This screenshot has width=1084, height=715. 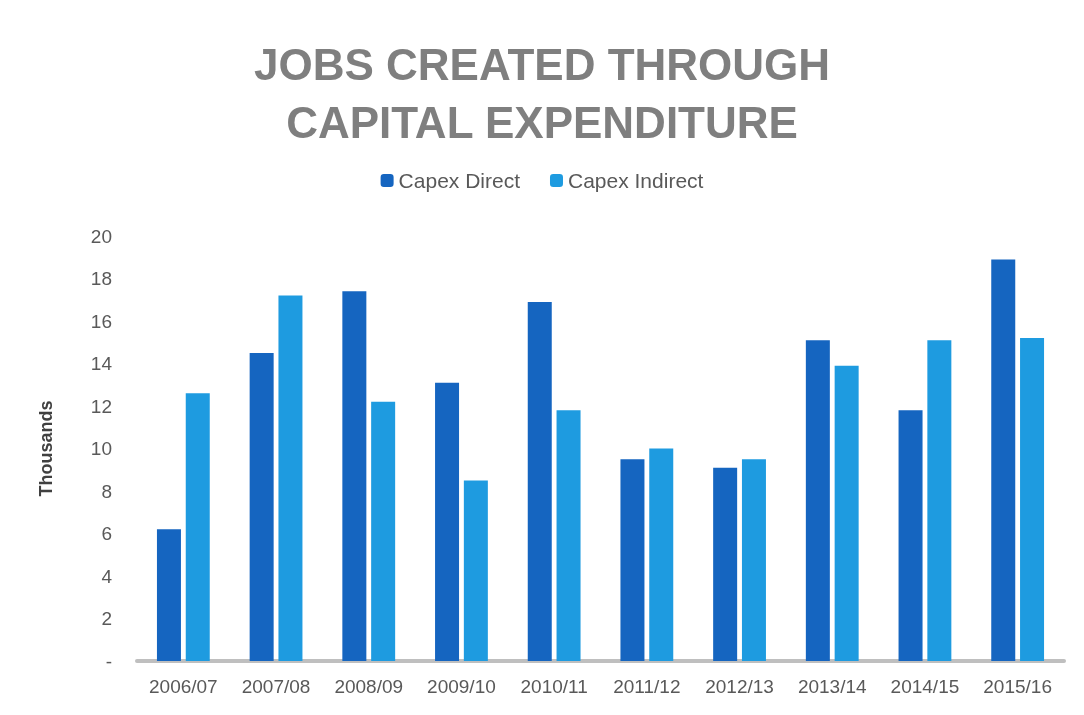 What do you see at coordinates (635, 180) in the screenshot?
I see `legend-label: Capex Indirect` at bounding box center [635, 180].